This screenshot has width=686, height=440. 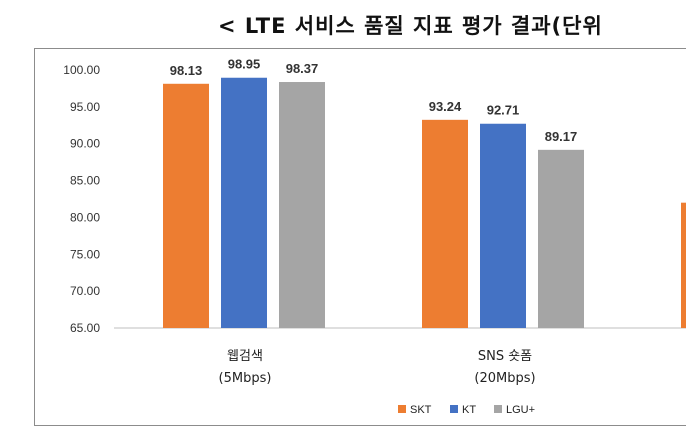 I want to click on data-label: 93.24, so click(x=445, y=106).